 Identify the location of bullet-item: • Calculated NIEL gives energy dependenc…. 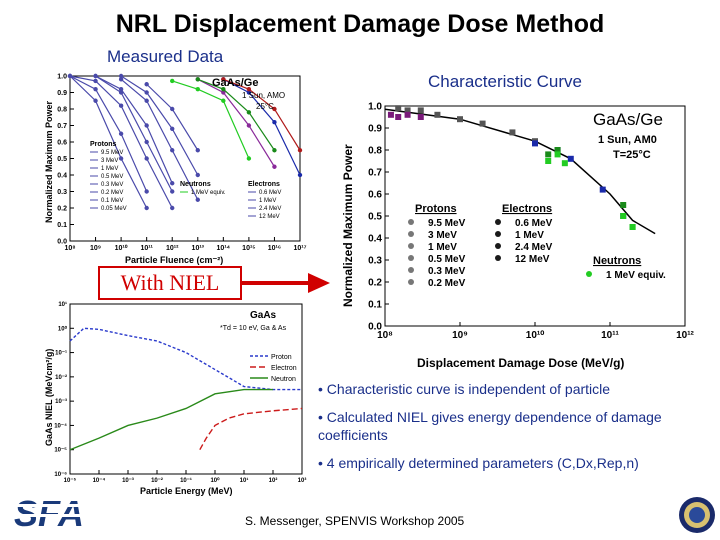
(490, 426).